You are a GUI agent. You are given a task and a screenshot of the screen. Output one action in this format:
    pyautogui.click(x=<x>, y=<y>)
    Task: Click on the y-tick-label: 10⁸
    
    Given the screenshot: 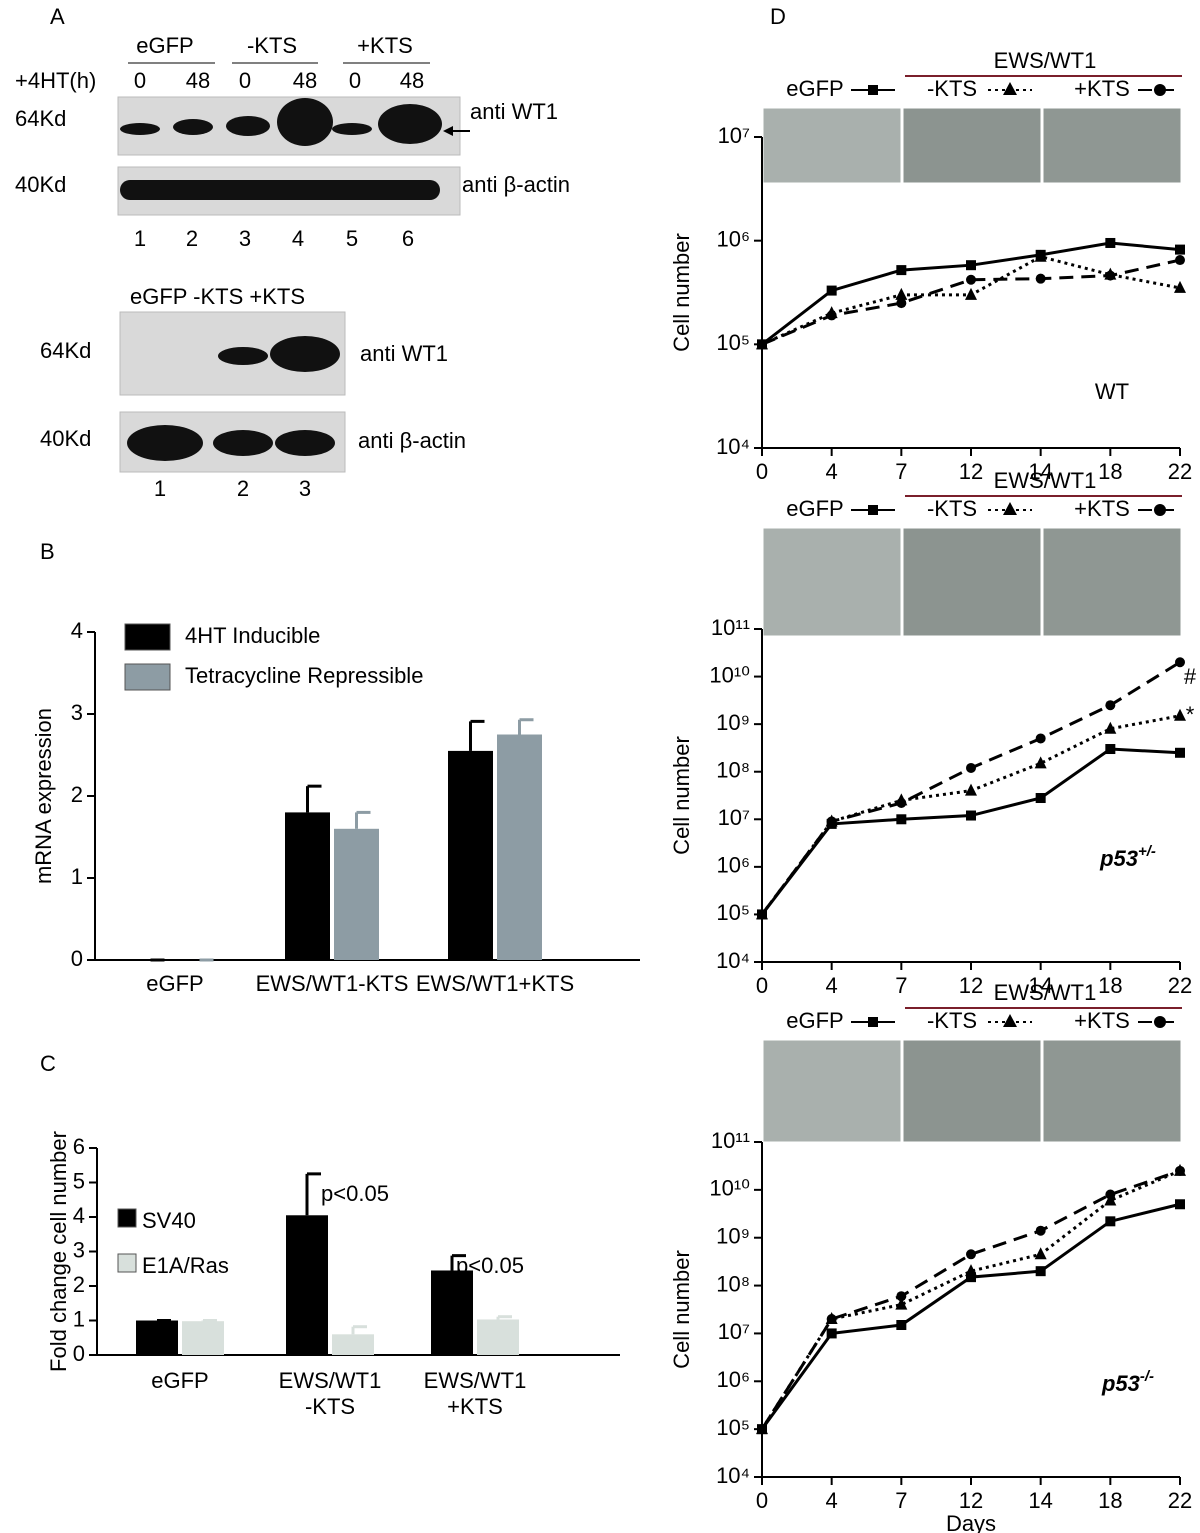 What is the action you would take?
    pyautogui.click(x=733, y=770)
    